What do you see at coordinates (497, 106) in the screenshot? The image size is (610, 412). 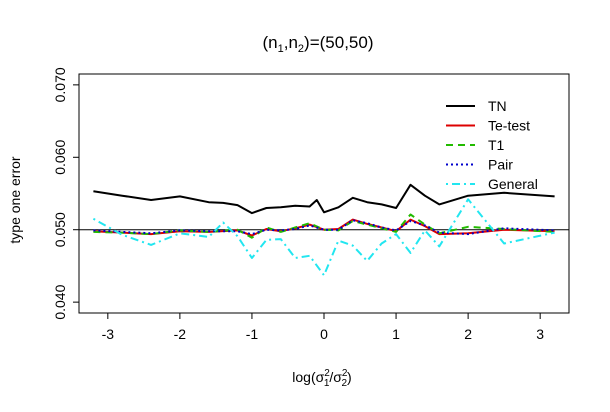 I see `legend-label-tn: TN` at bounding box center [497, 106].